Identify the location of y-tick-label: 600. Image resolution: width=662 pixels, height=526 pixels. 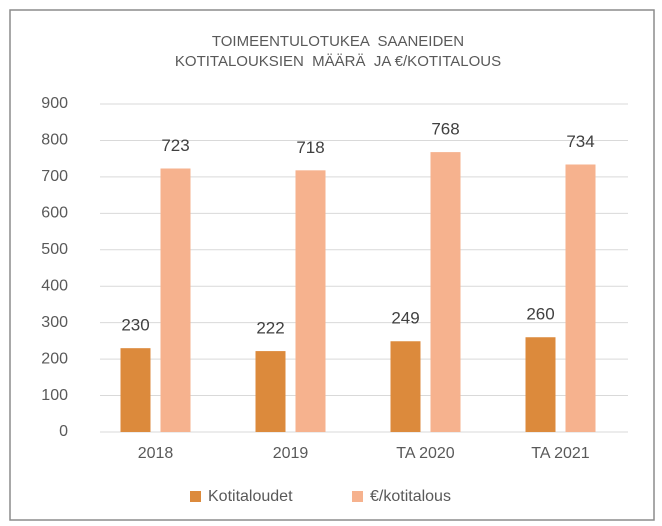
(54, 213).